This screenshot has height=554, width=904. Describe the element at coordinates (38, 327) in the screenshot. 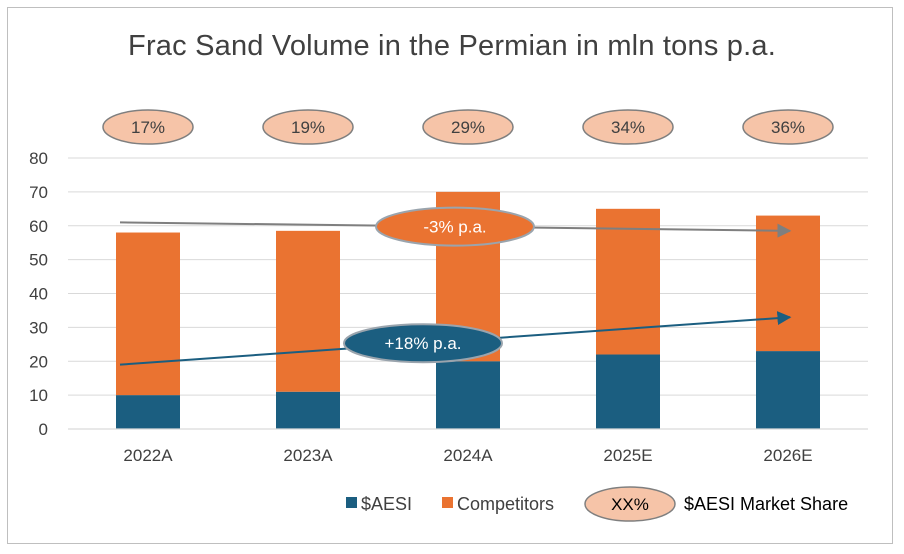

I see `y-tick-label: 30` at that location.